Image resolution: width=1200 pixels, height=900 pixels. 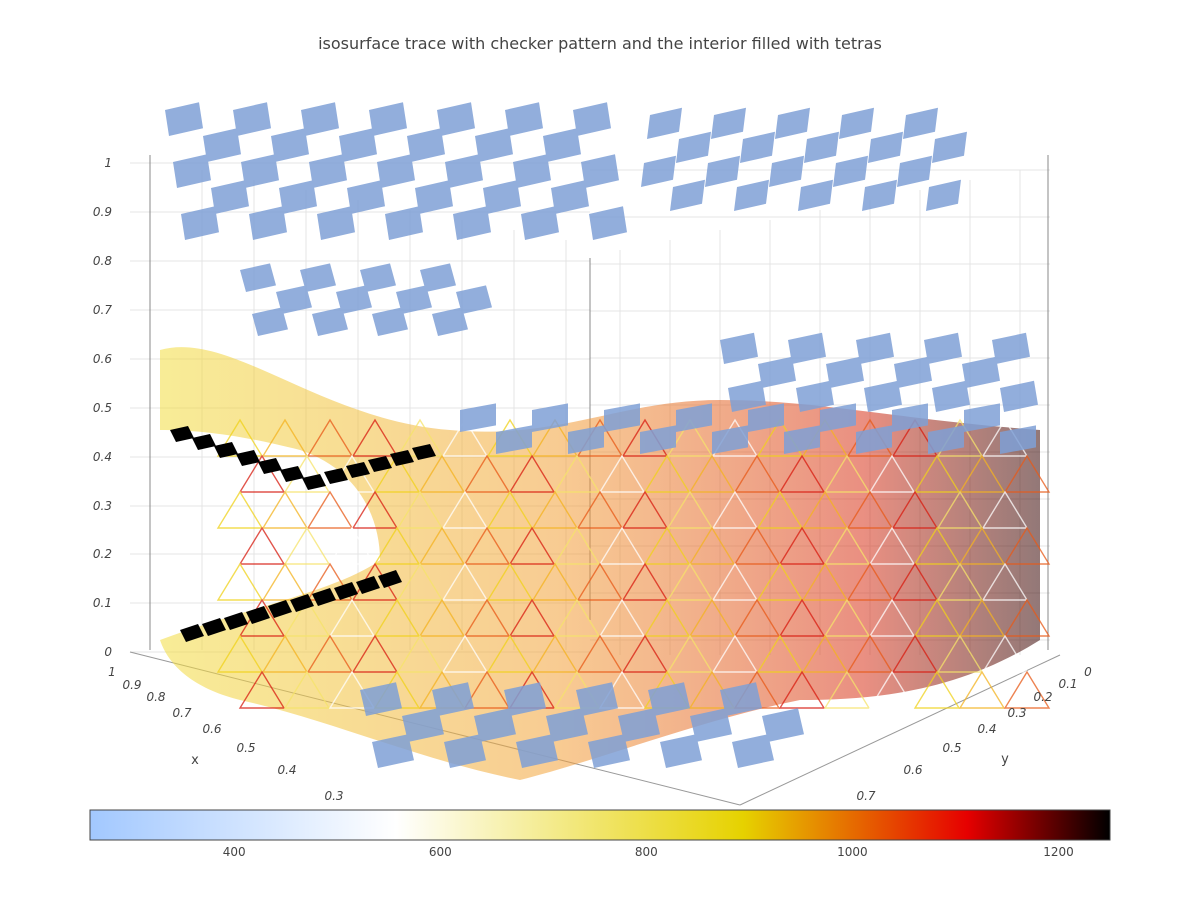 What do you see at coordinates (102, 310) in the screenshot?
I see `z-tick-label: 0.7` at bounding box center [102, 310].